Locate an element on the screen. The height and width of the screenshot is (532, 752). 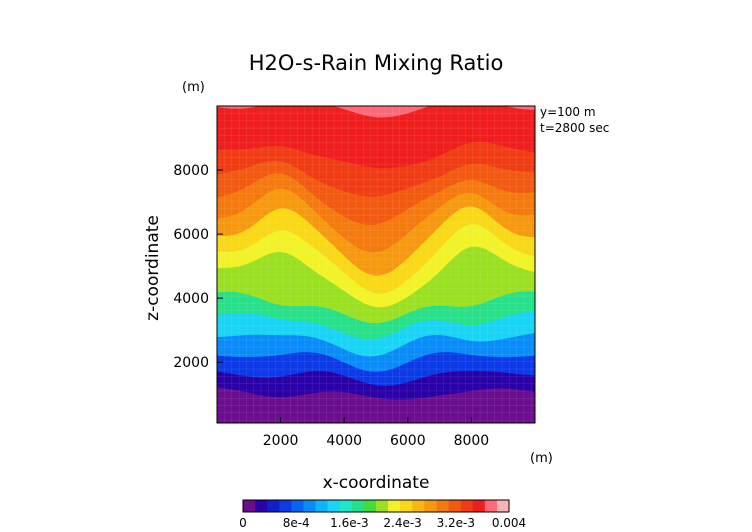
x-tick-label: 6000 is located at coordinates (408, 441).